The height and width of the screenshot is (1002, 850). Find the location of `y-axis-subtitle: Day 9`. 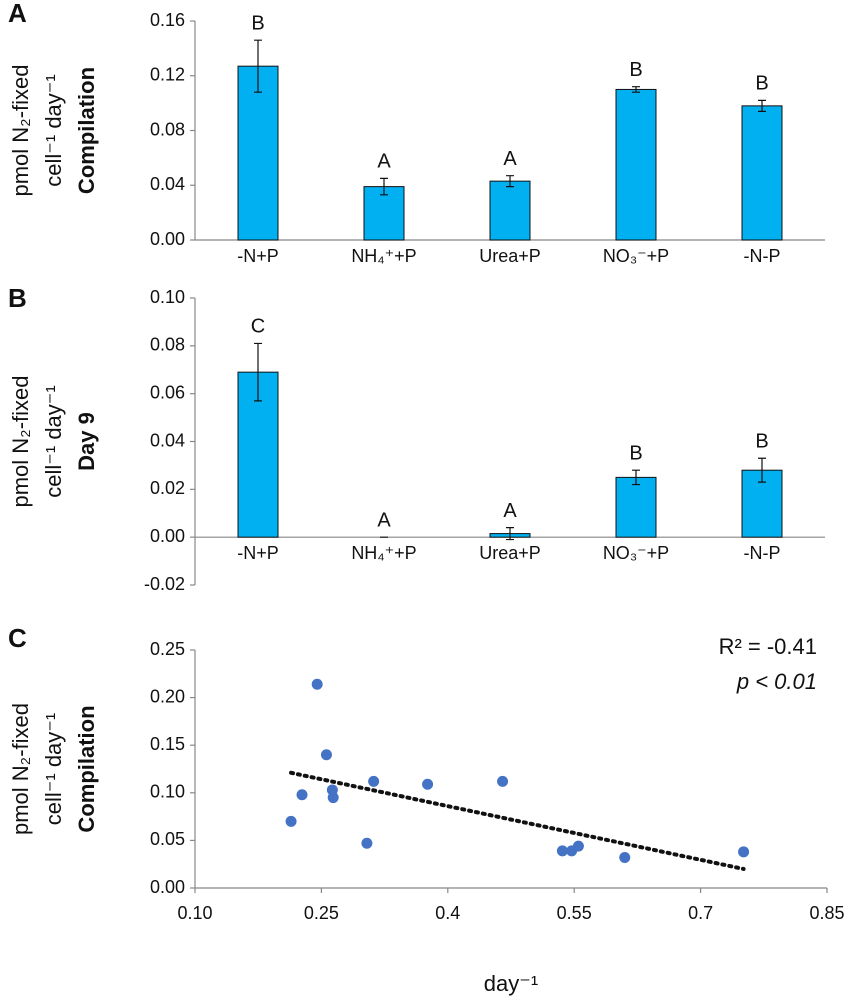

y-axis-subtitle: Day 9 is located at coordinates (86, 441).